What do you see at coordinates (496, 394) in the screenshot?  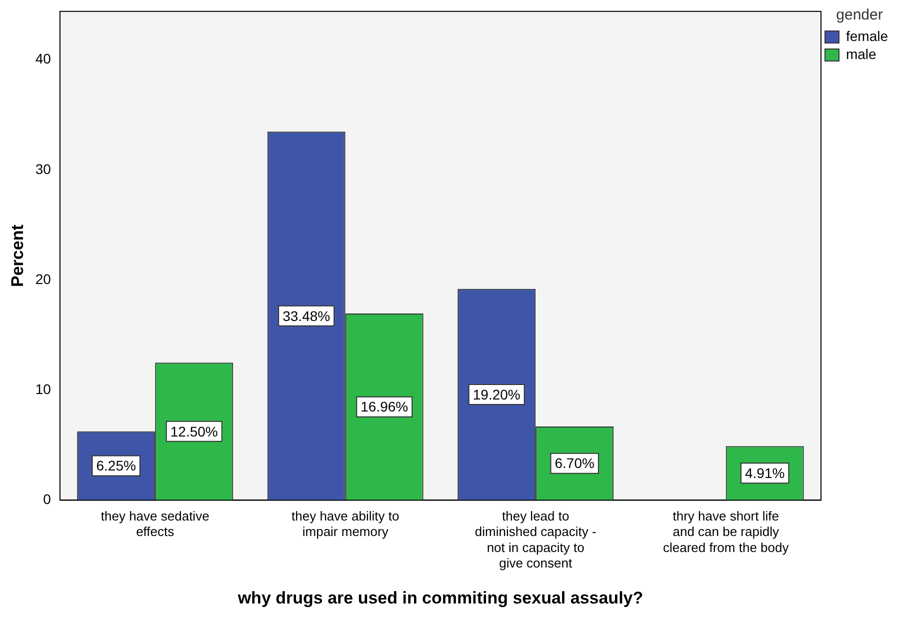 I see `data-label: 19.20%` at bounding box center [496, 394].